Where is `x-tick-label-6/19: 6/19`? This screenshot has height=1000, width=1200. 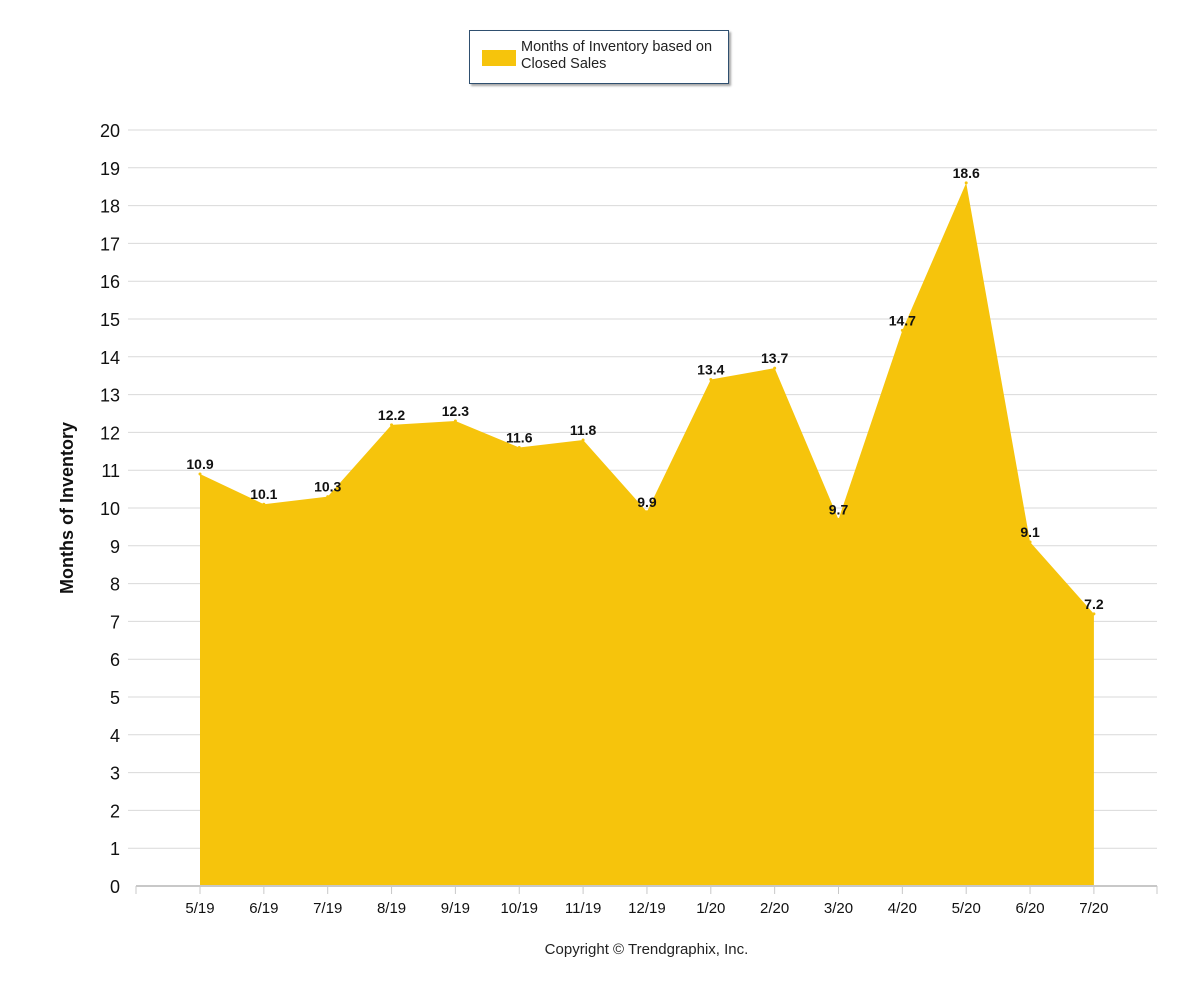 x-tick-label-6/19: 6/19 is located at coordinates (263, 908).